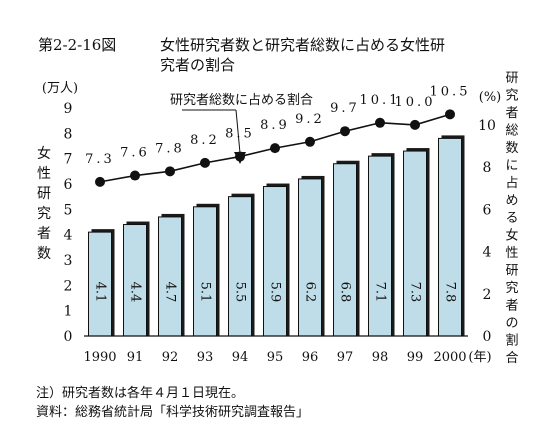 This screenshot has width=550, height=447. What do you see at coordinates (68, 337) in the screenshot?
I see `left-tick-label: 0` at bounding box center [68, 337].